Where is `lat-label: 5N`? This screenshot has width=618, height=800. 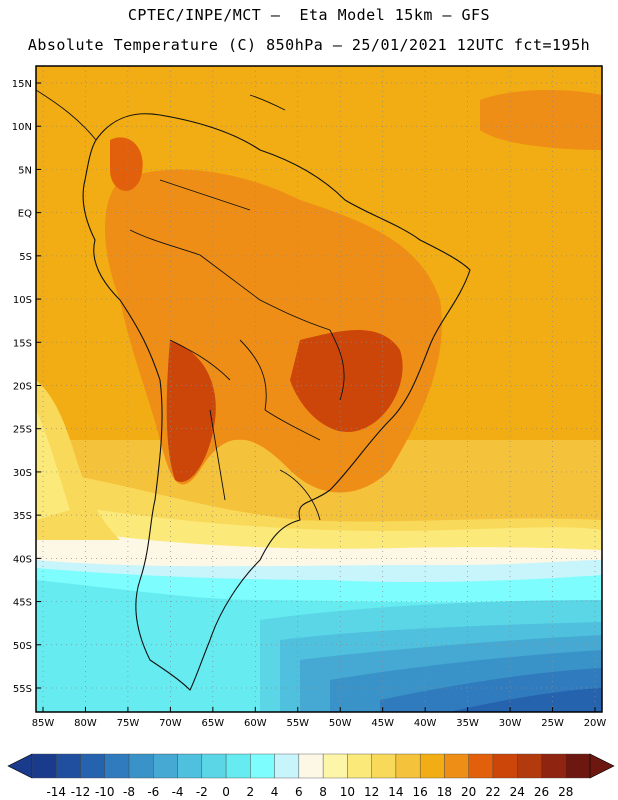 lat-label: 5N is located at coordinates (25, 170).